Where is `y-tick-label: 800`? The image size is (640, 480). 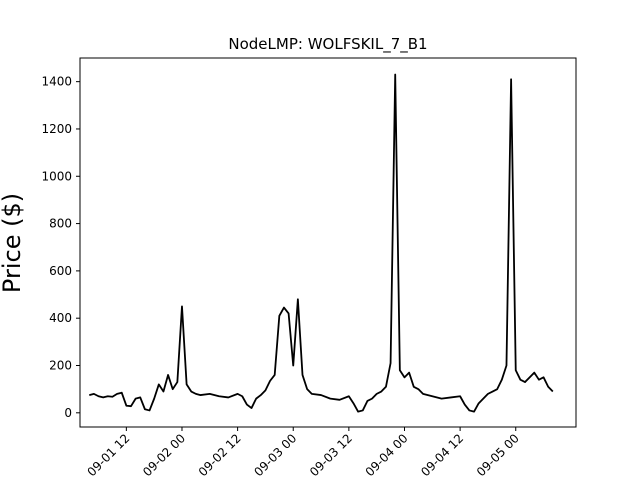 y-tick-label: 800 is located at coordinates (60, 224).